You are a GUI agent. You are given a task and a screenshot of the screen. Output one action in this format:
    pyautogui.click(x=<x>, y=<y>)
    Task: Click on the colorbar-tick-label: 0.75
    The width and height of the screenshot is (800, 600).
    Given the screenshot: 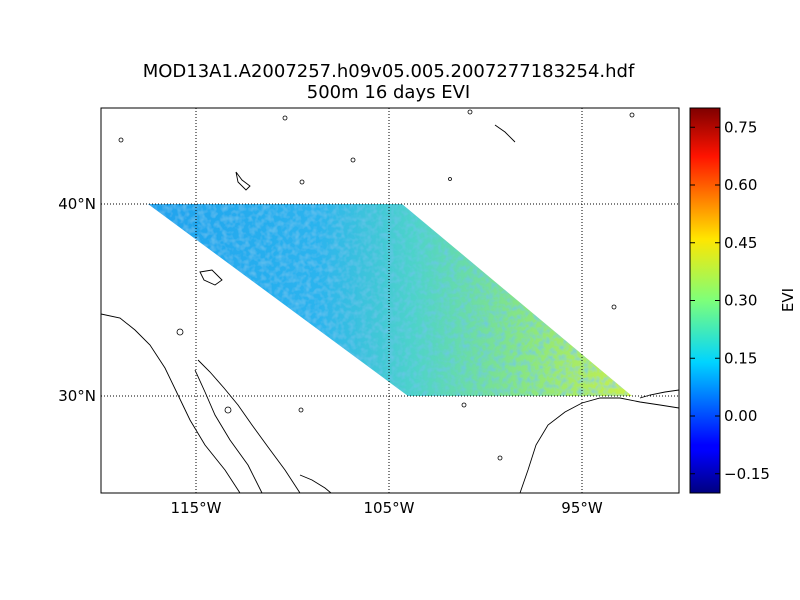 What is the action you would take?
    pyautogui.click(x=740, y=127)
    